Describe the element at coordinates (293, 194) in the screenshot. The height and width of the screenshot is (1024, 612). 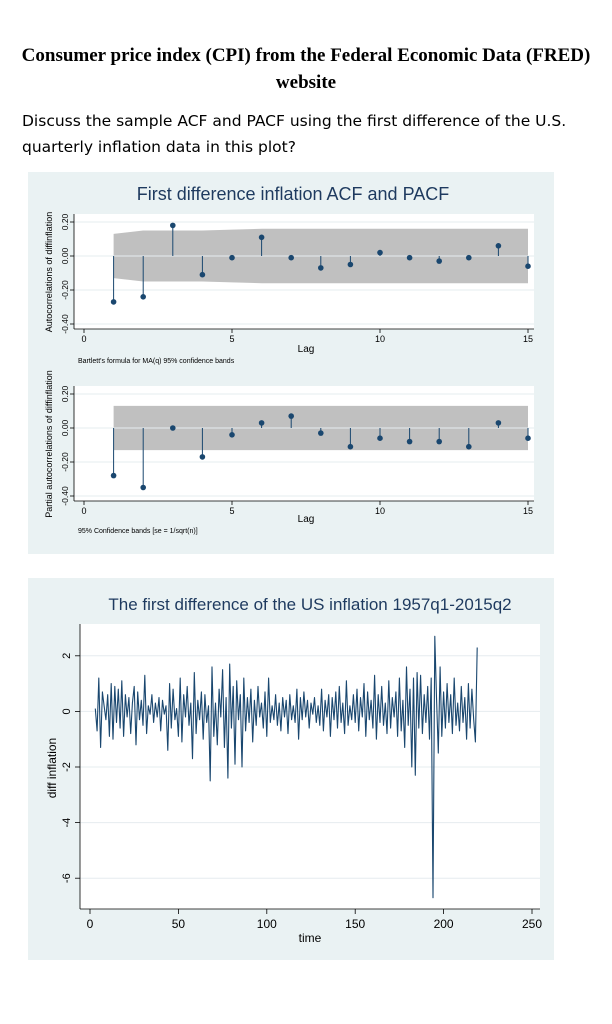
I see `acf-chart-title: First difference inflation ACF and PACF` at that location.